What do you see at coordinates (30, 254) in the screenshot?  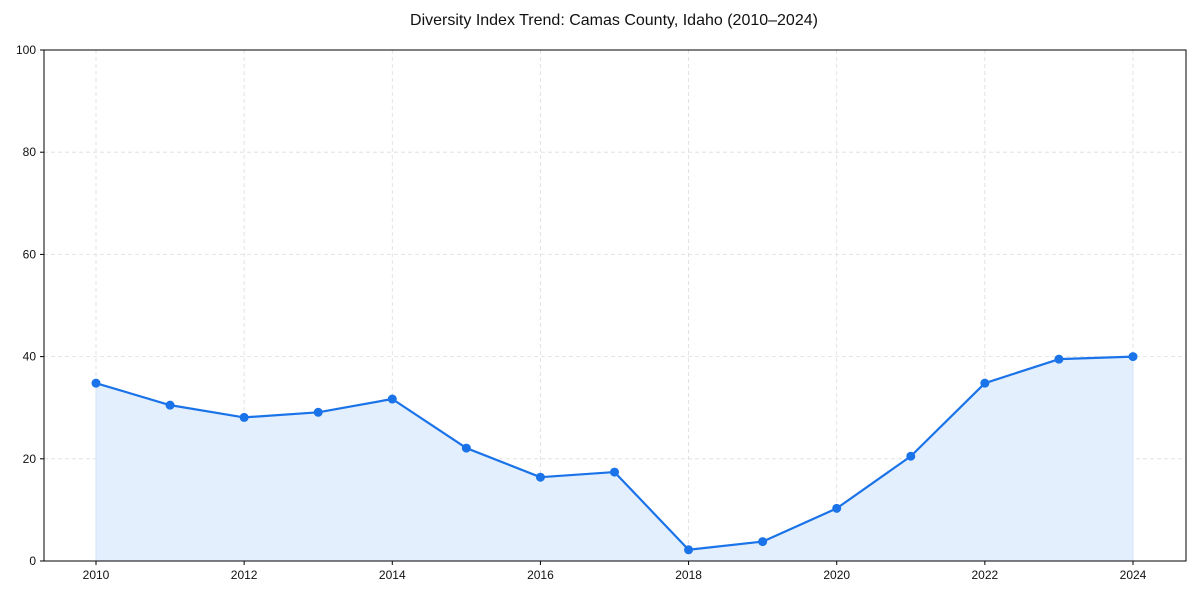 I see `y-tick-label: 60` at bounding box center [30, 254].